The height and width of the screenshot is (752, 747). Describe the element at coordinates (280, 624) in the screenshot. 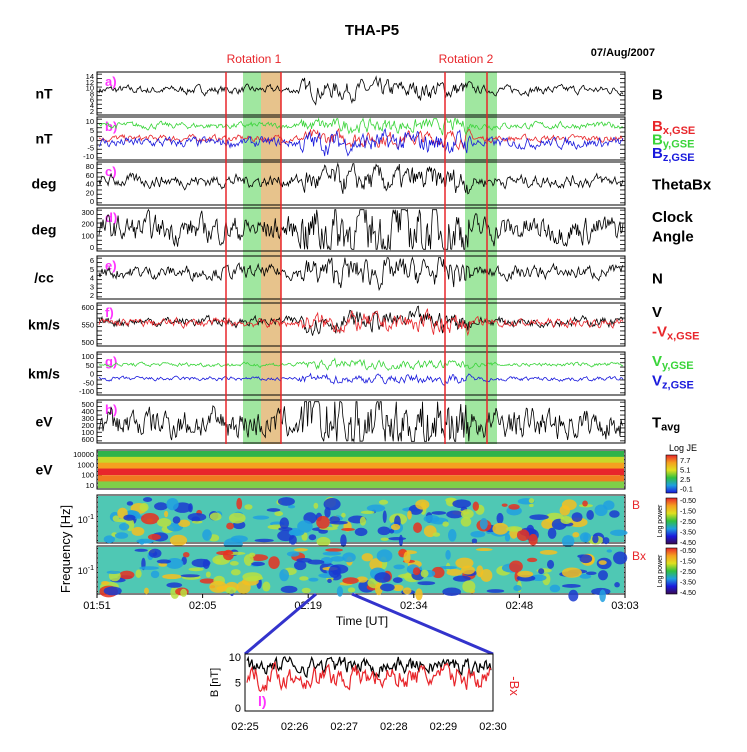

I see `zoom-line-left` at that location.